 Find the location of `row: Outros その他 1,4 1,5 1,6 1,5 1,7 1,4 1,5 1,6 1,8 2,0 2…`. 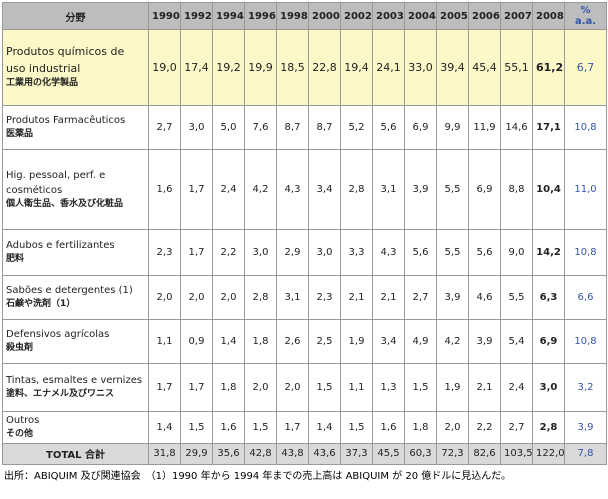

row: Outros その他 1,4 1,5 1,6 1,5 1,7 1,4 1,5 1,6 1,8 2,0 2… is located at coordinates (304, 427).